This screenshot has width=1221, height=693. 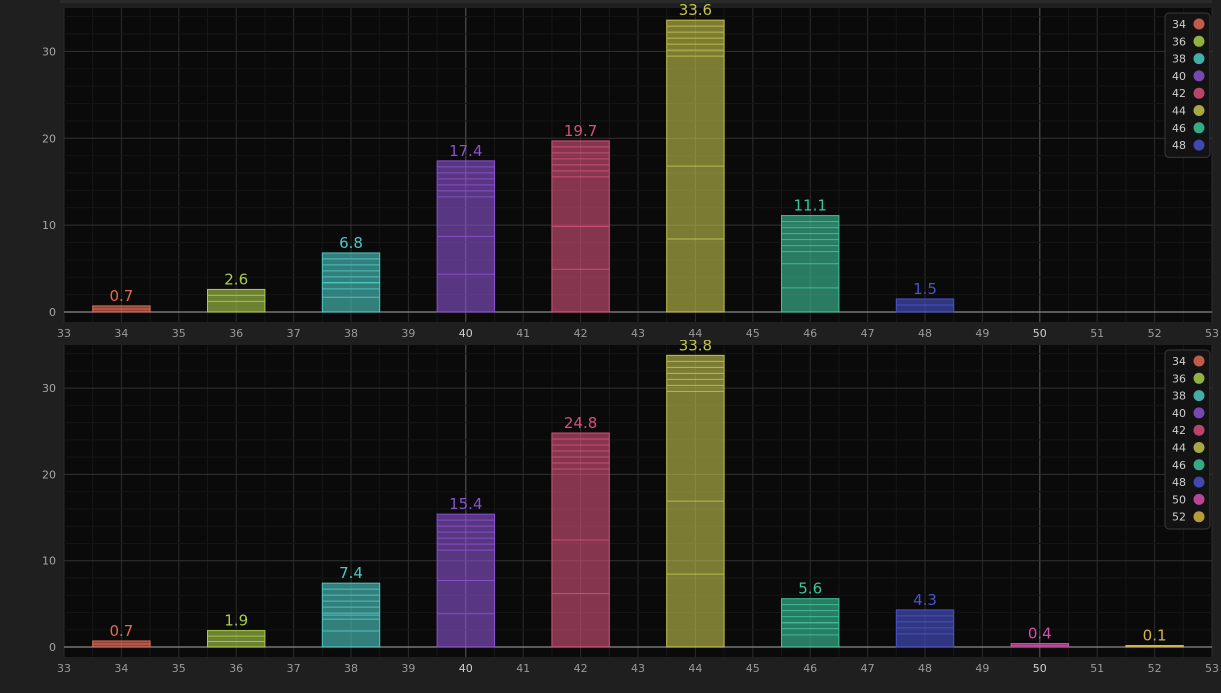 I want to click on y-tick-label: 10, so click(x=49, y=561).